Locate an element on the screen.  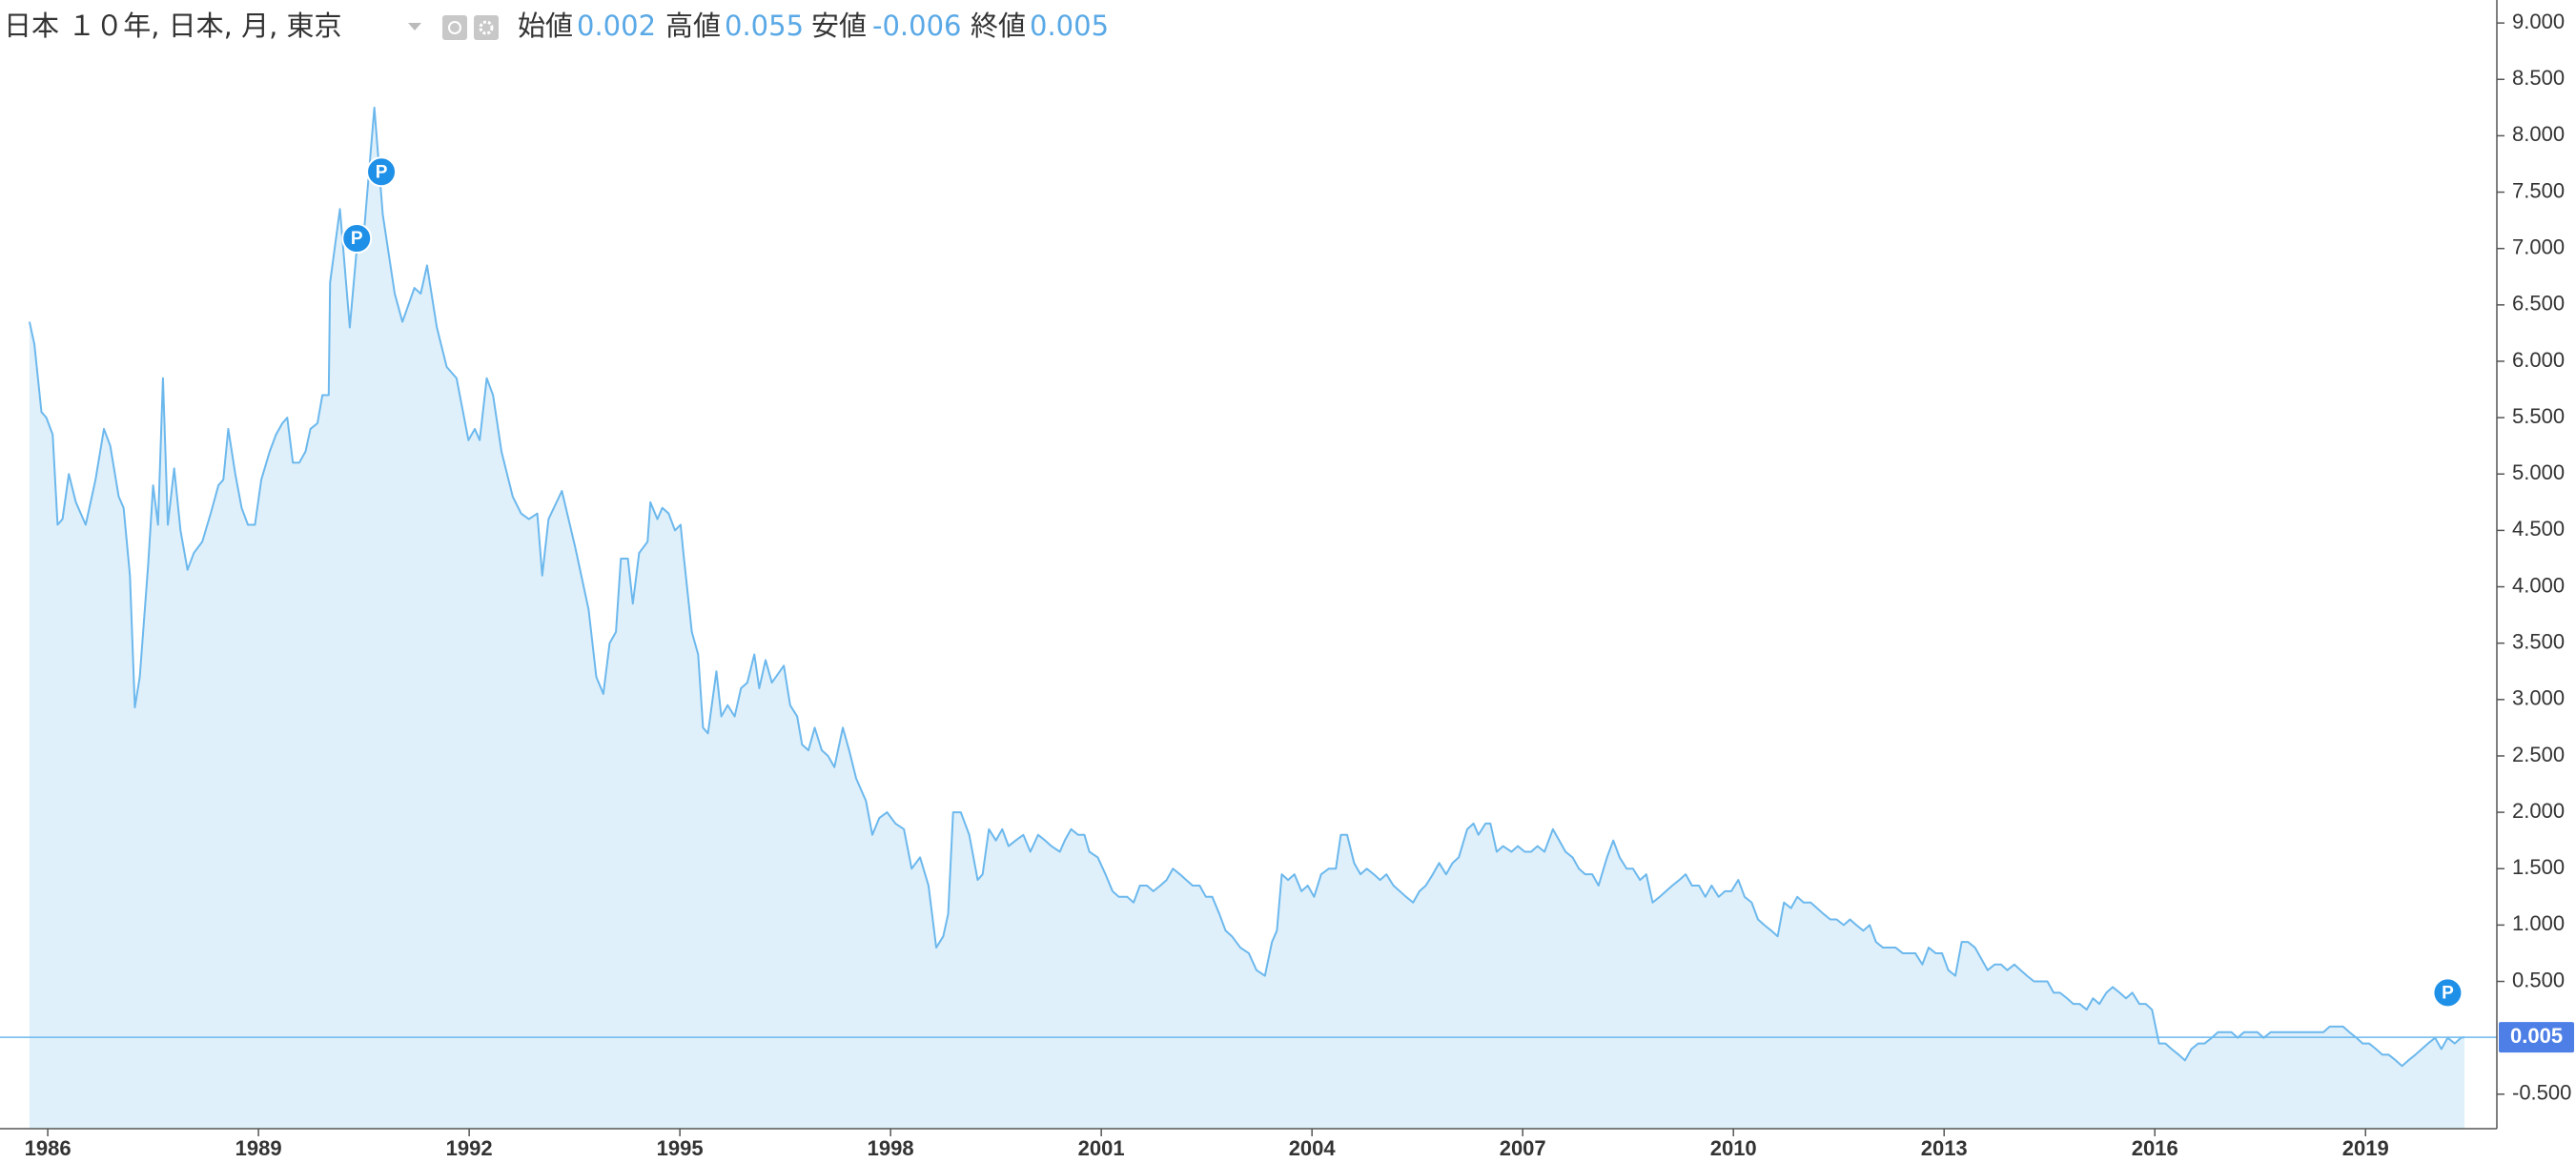
chart-title: 日本 １０年, 日本, 月, 東京 is located at coordinates (173, 26).